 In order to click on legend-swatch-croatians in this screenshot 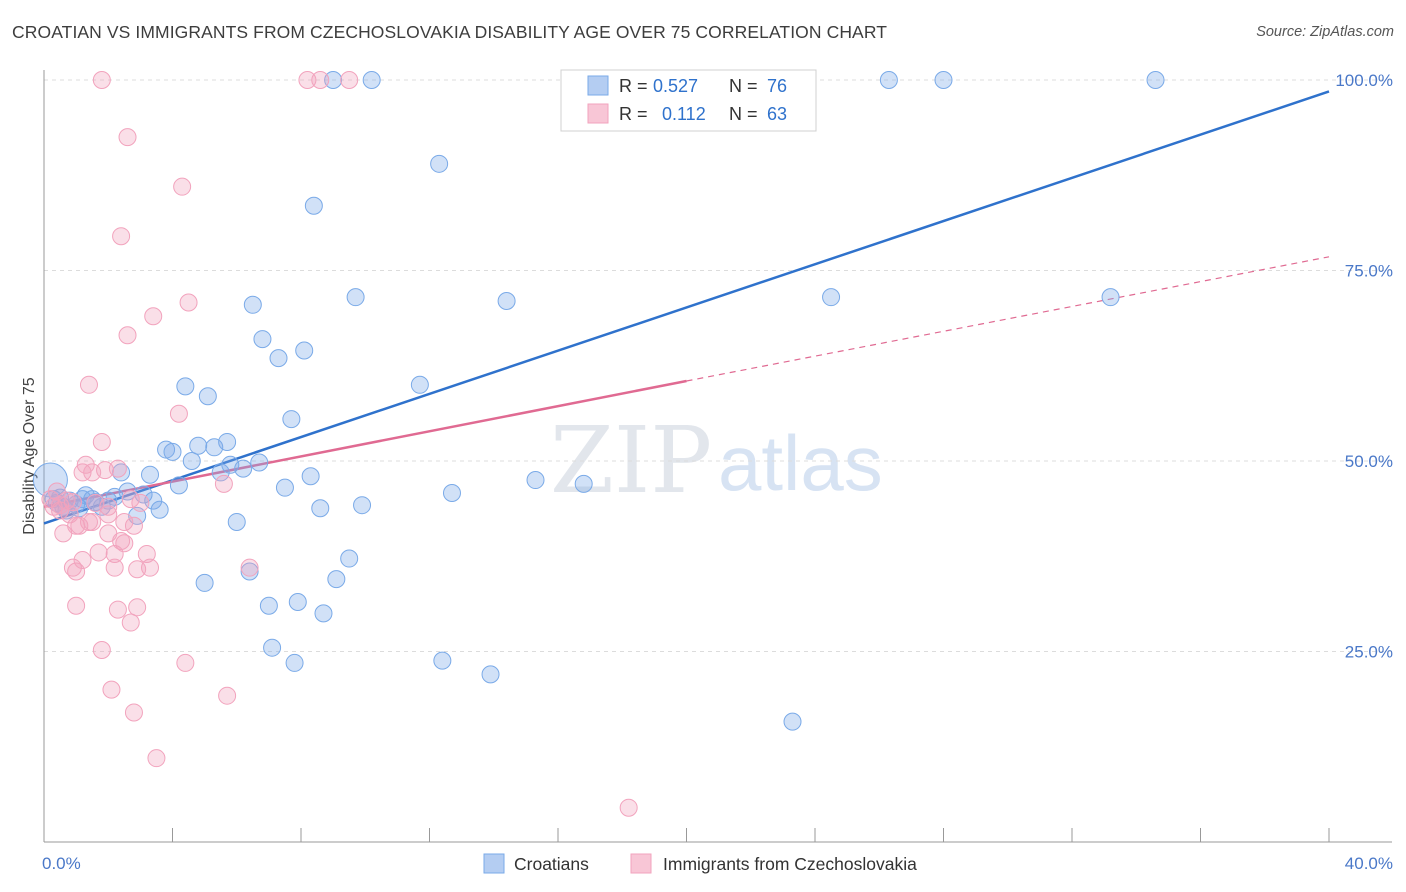, I will do `click(598, 85)`.